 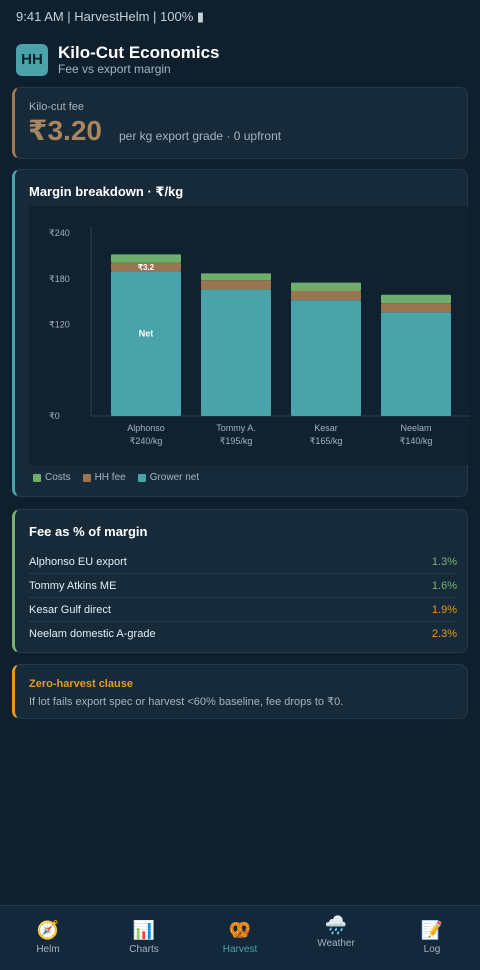 What do you see at coordinates (73, 585) in the screenshot?
I see `list-item-label: Tommy Atkins ME` at bounding box center [73, 585].